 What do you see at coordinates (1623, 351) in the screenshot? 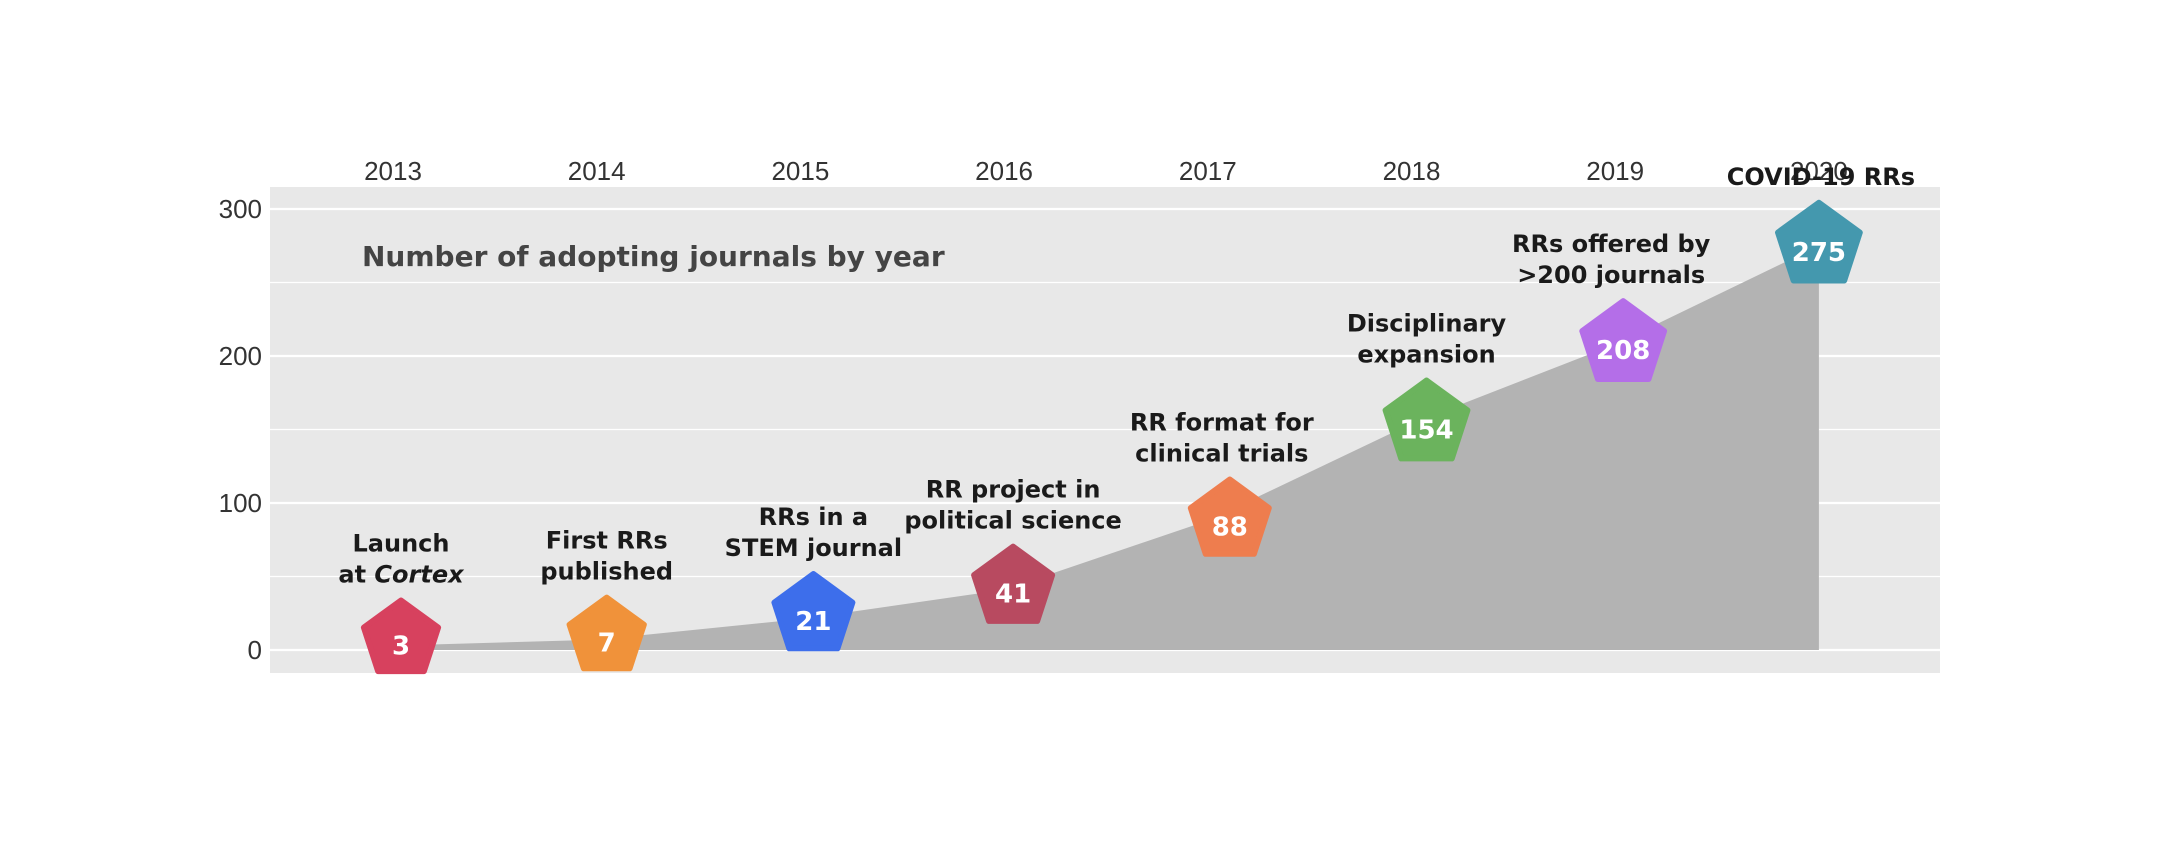
I see `value-label: 208` at bounding box center [1623, 351].